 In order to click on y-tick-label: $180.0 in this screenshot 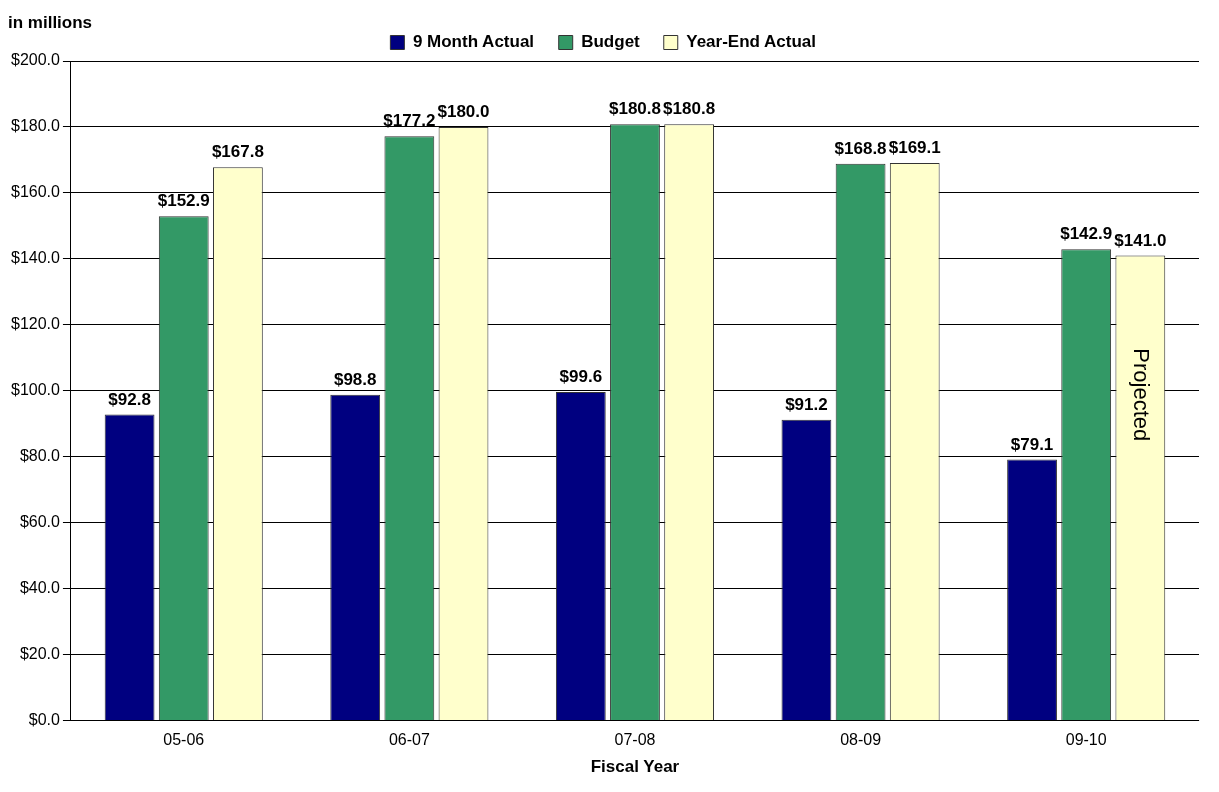, I will do `click(36, 126)`.